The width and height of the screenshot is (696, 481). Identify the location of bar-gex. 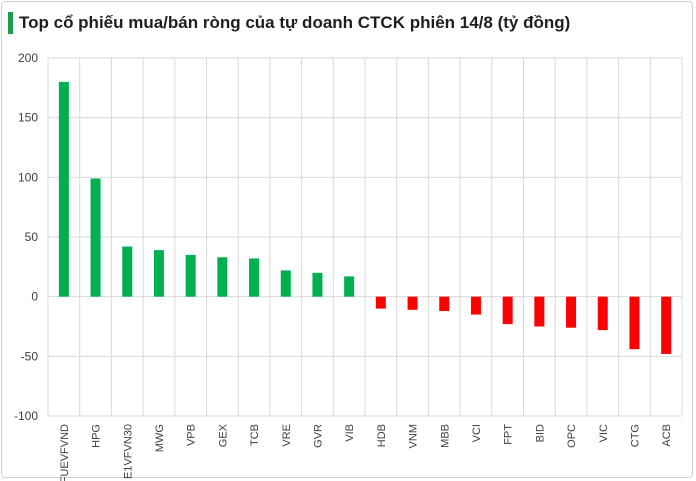
(222, 277).